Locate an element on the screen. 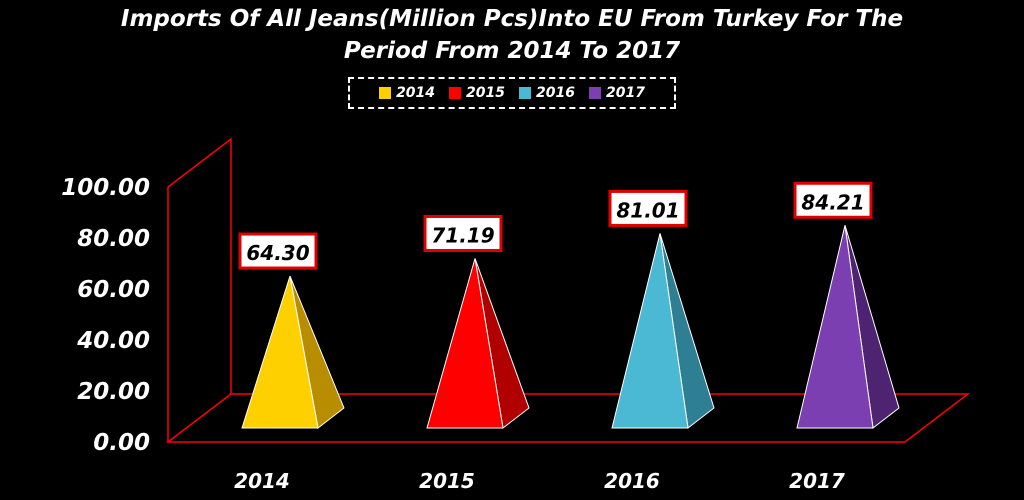 The height and width of the screenshot is (500, 1024). data-label-box-2017 is located at coordinates (833, 200).